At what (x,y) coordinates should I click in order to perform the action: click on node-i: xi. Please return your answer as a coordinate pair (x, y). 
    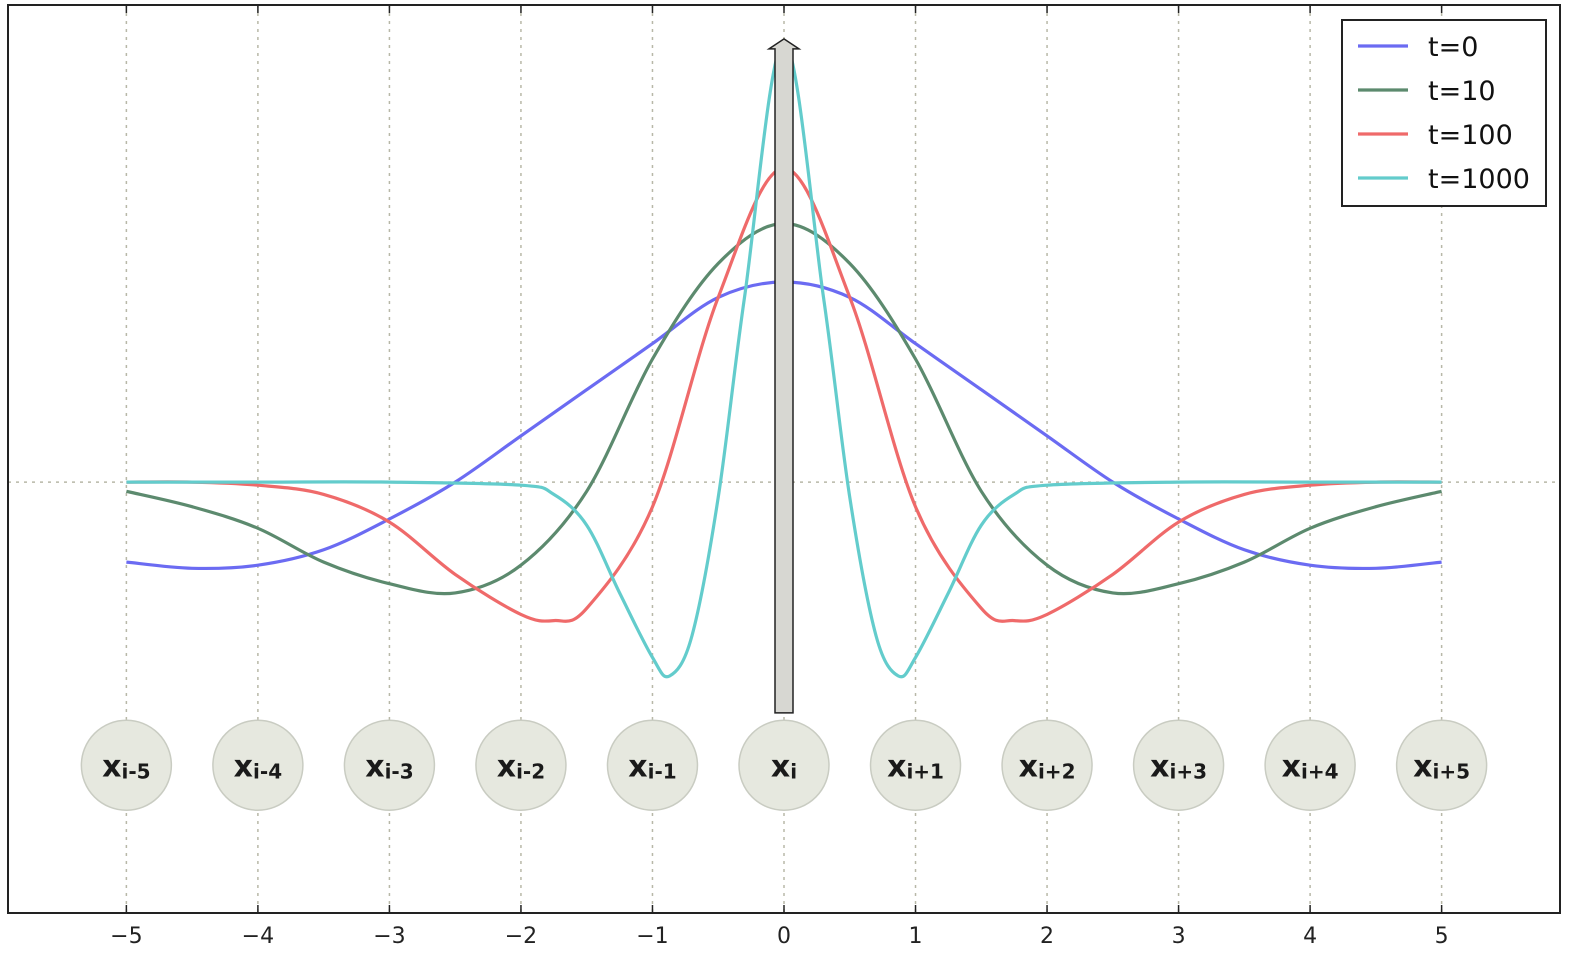
    Looking at the image, I should click on (784, 765).